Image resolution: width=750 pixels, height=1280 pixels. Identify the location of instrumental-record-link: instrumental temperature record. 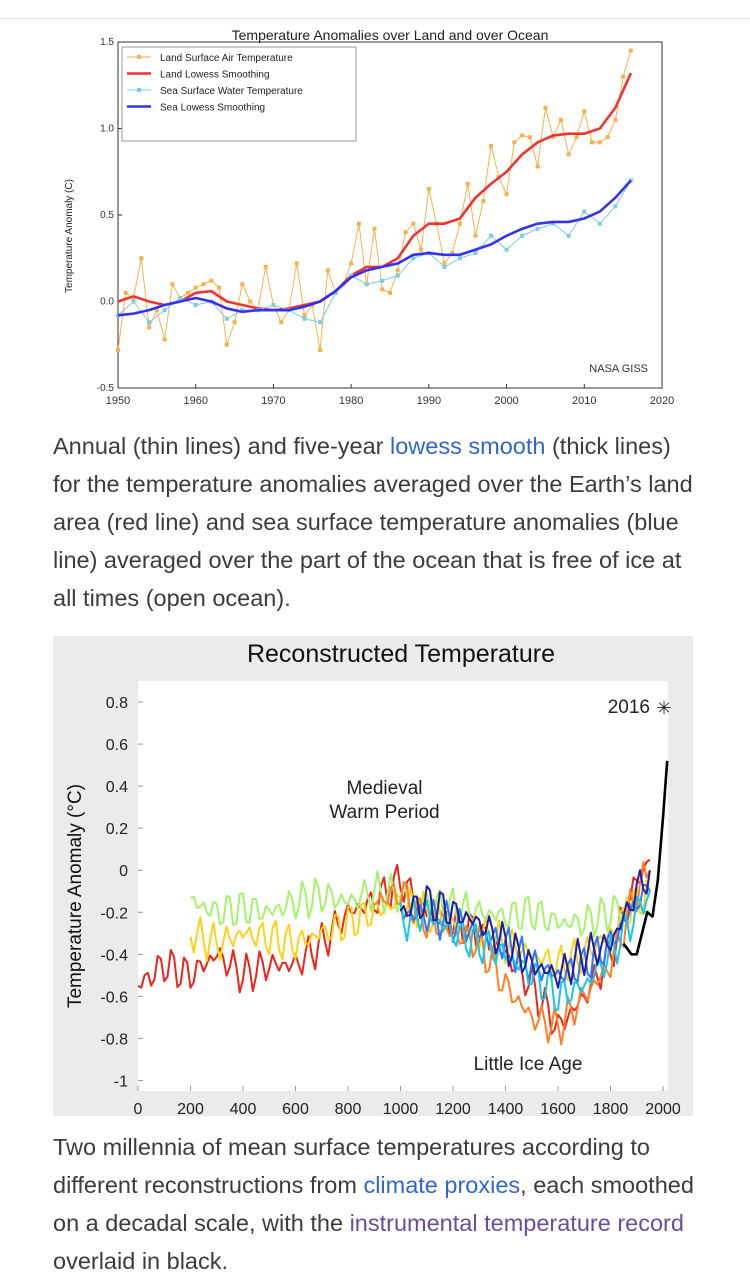
(516, 1223).